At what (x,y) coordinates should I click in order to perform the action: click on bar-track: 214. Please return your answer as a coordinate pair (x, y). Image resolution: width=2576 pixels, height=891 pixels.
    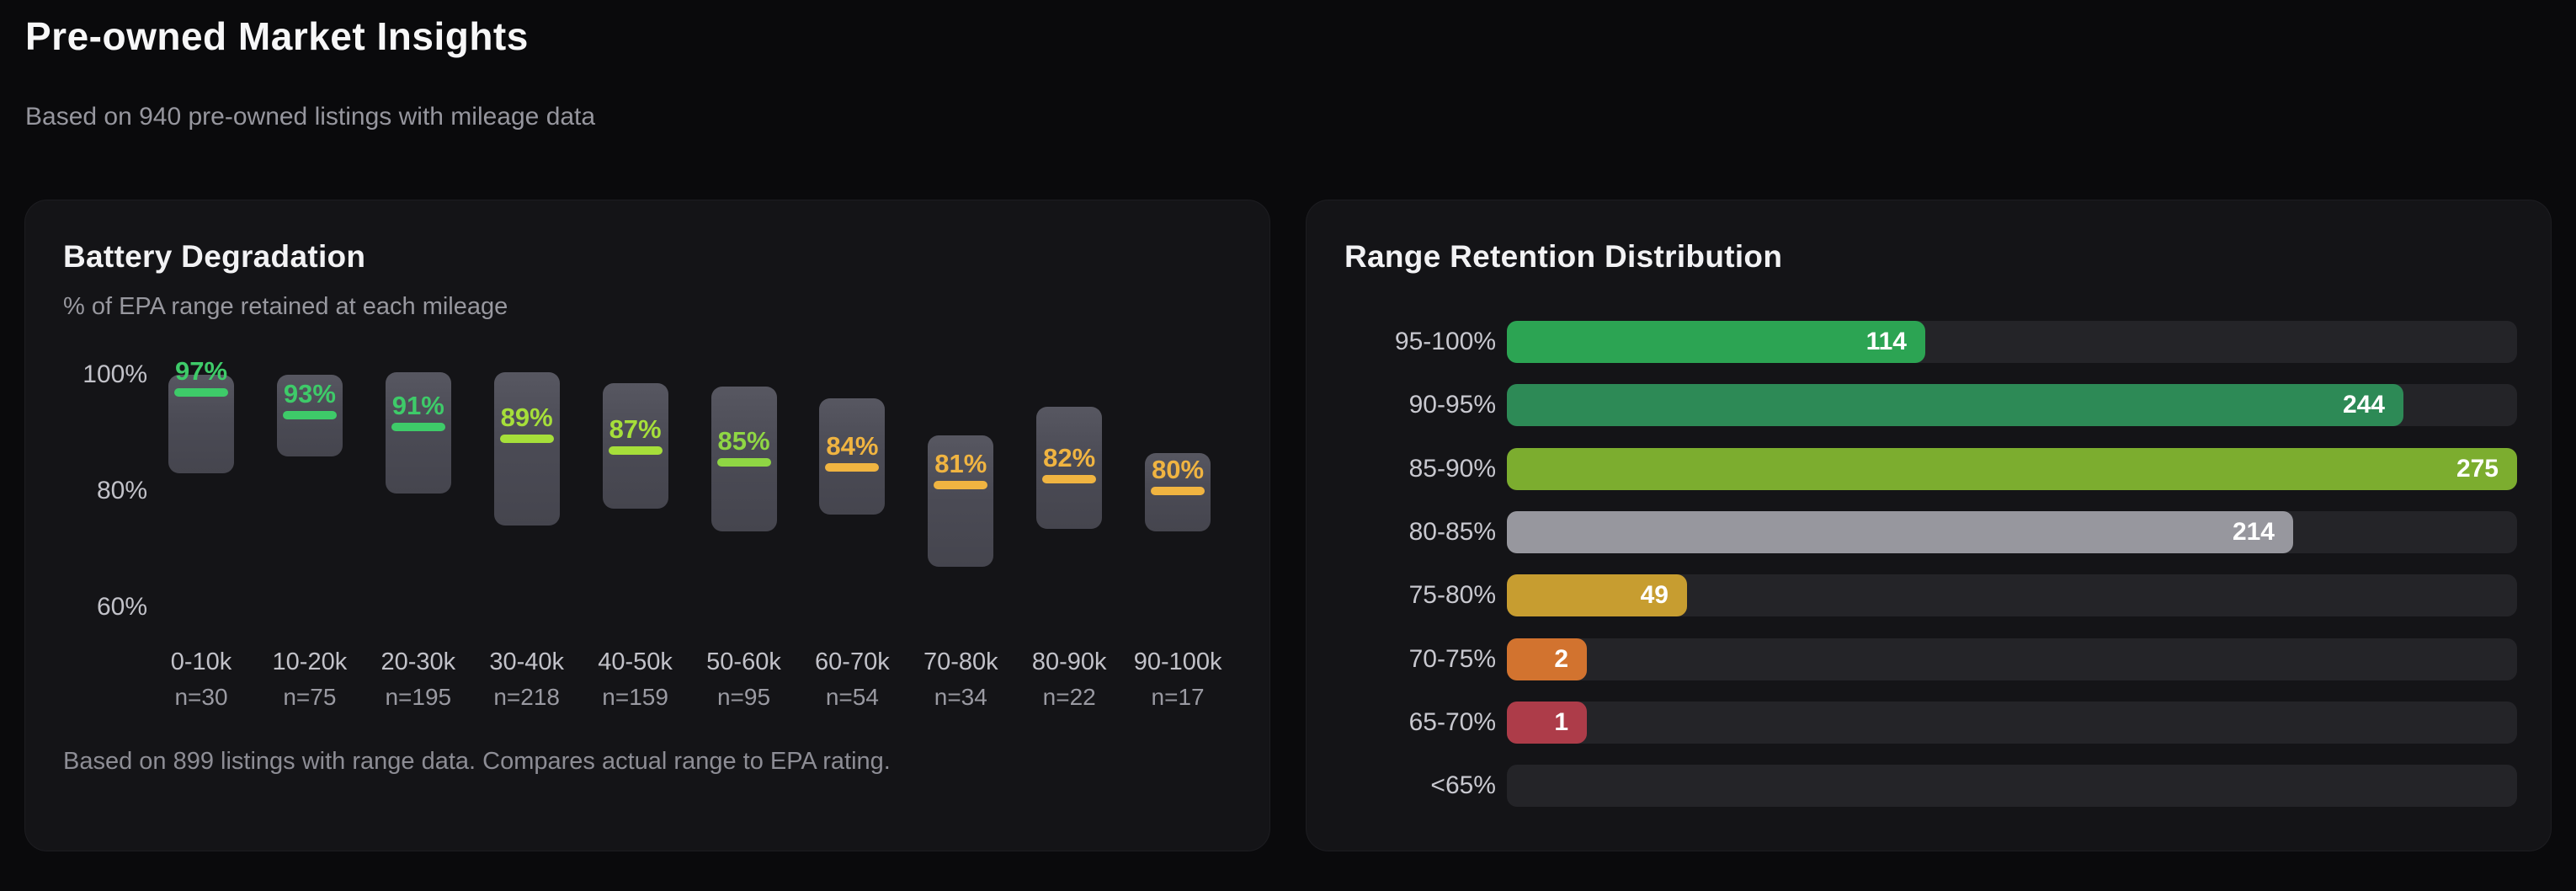
    Looking at the image, I should click on (2012, 531).